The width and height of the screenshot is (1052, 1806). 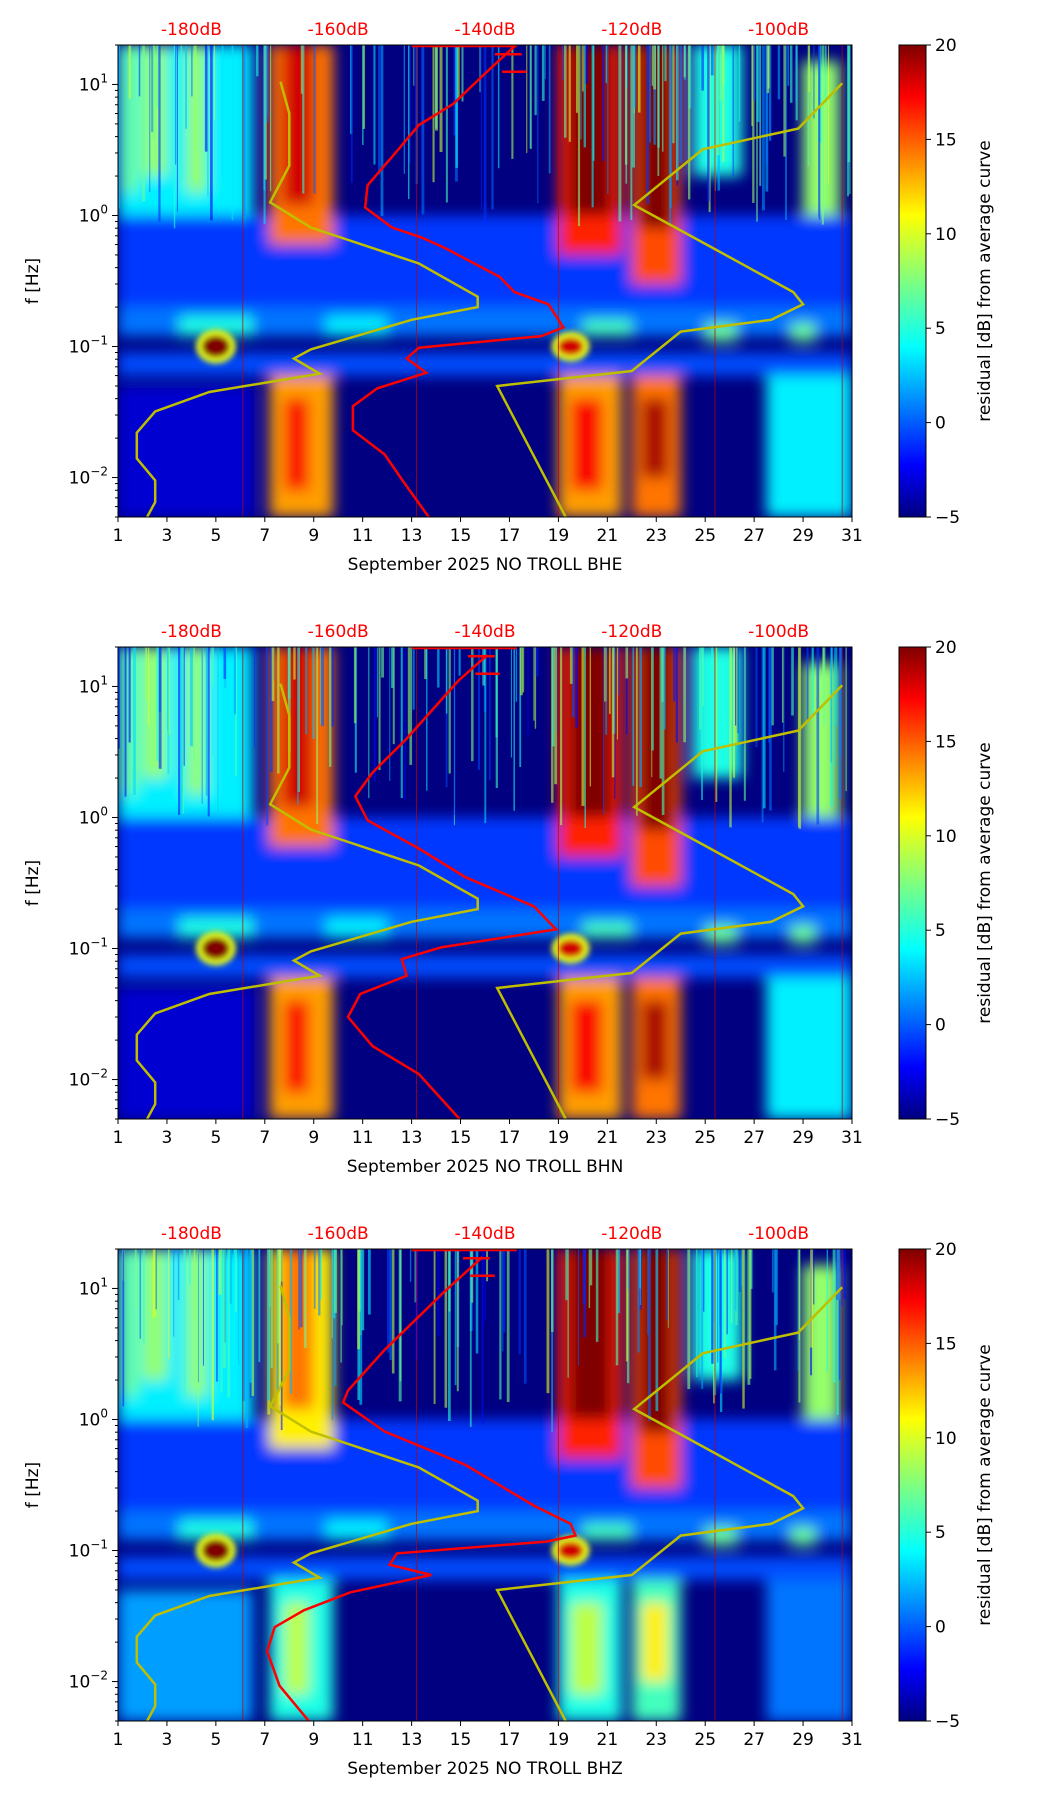 What do you see at coordinates (940, 329) in the screenshot?
I see `colorbar-tick-label: 5` at bounding box center [940, 329].